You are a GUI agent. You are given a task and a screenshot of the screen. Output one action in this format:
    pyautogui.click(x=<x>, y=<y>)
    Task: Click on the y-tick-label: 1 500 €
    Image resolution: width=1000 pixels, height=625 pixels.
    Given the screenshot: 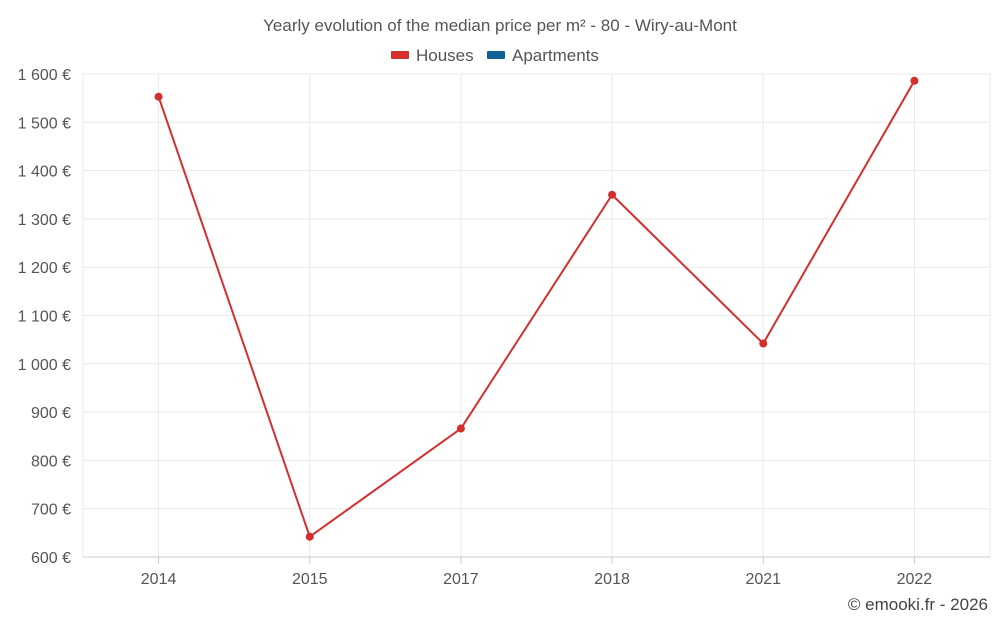 What is the action you would take?
    pyautogui.click(x=44, y=123)
    